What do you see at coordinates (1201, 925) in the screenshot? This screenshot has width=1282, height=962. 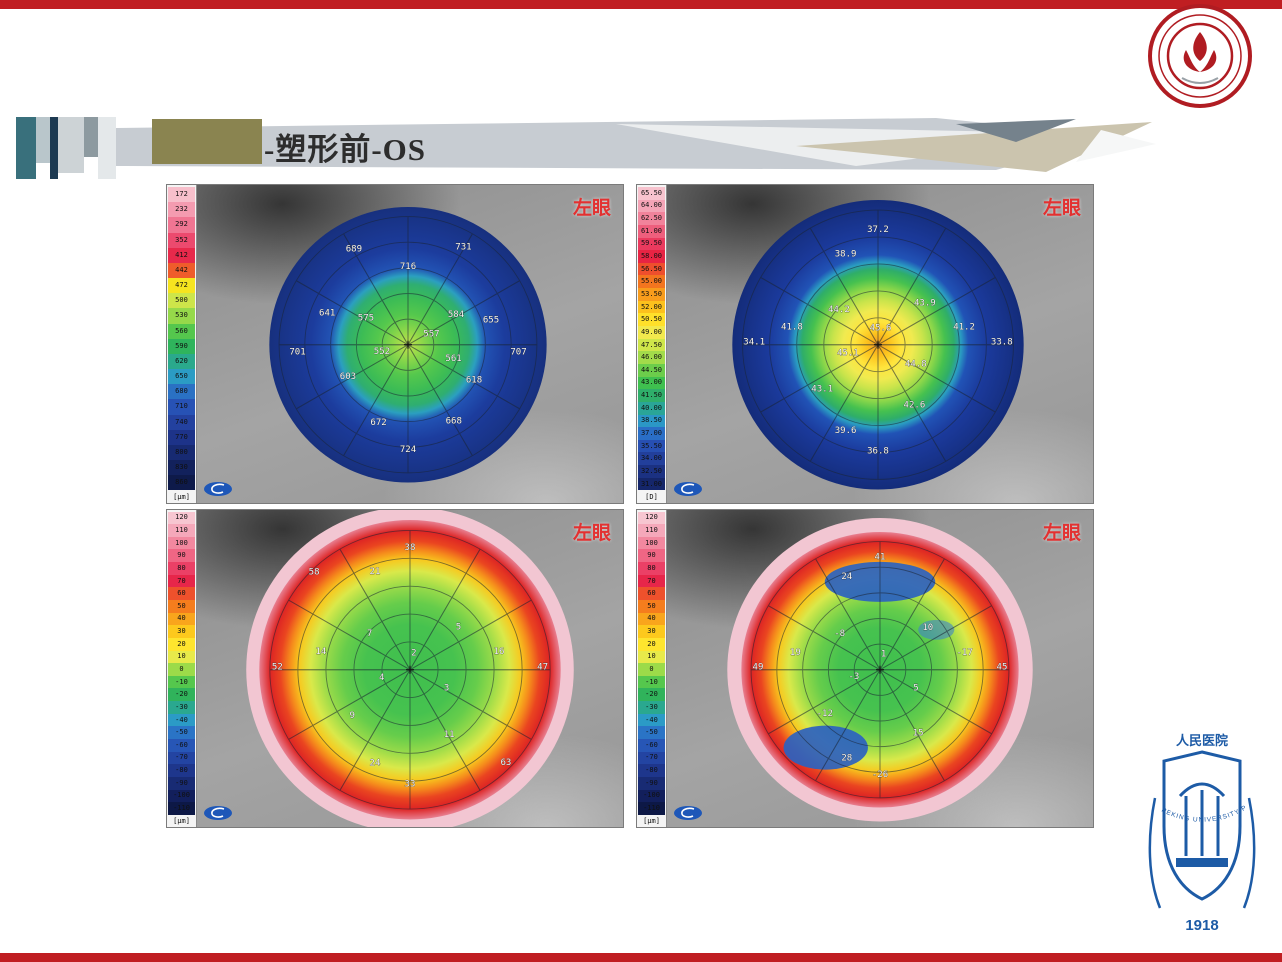 I see `shield-year: 1918` at bounding box center [1201, 925].